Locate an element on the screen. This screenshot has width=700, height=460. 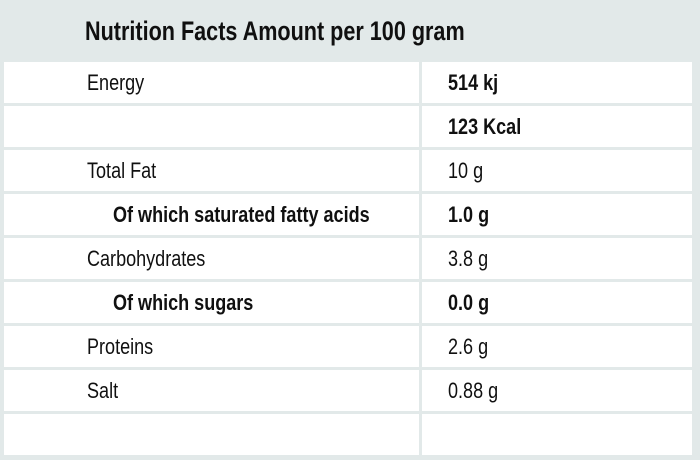
nutrient-label-cell: Of which sugars is located at coordinates (211, 302).